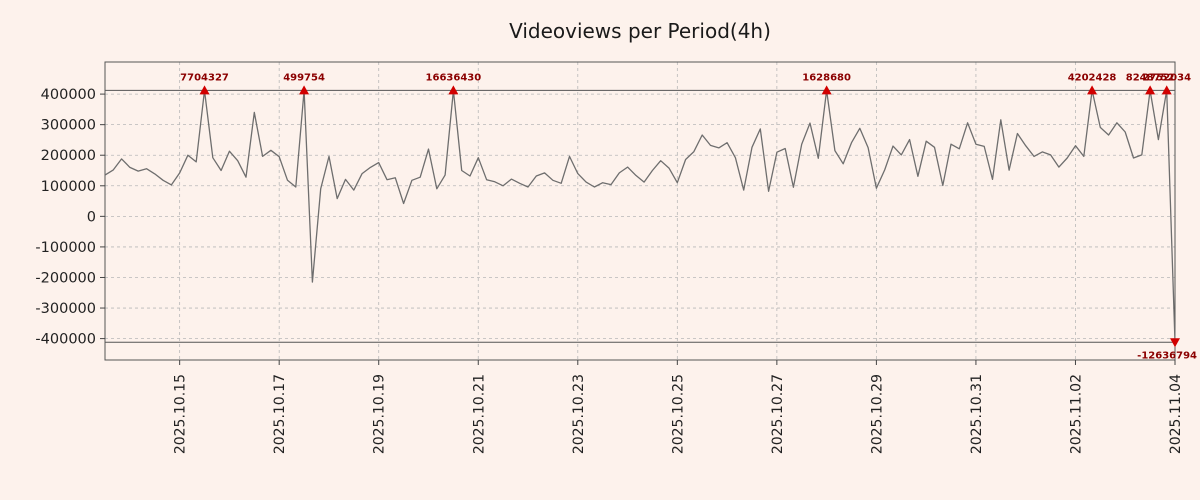  I want to click on peak-annotation: 7704327, so click(204, 77).